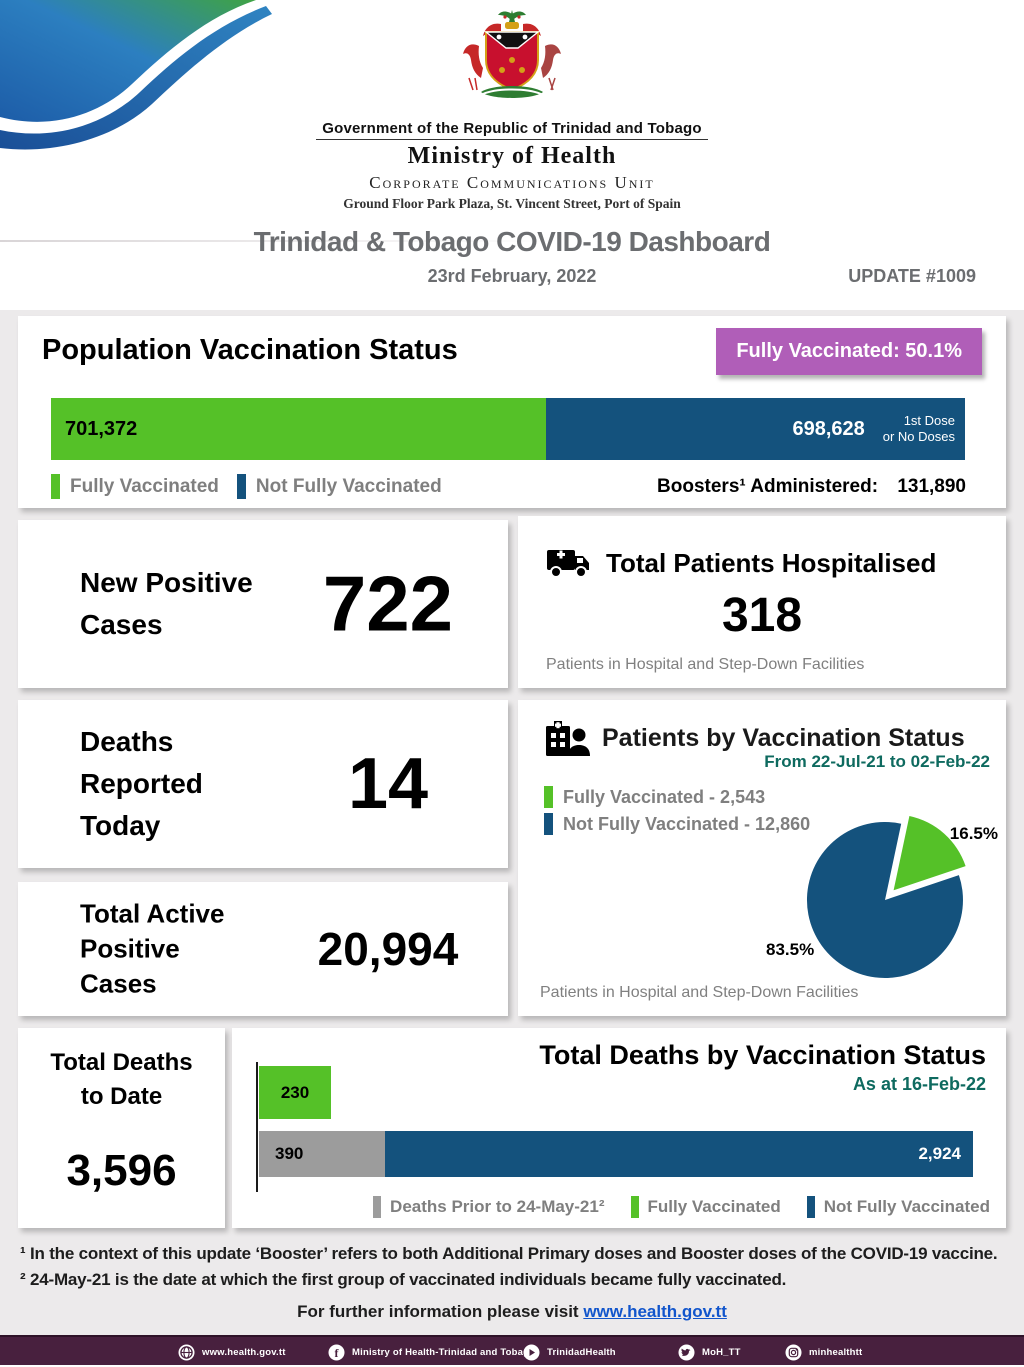 The width and height of the screenshot is (1024, 1367). Describe the element at coordinates (919, 1084) in the screenshot. I see `deaths-by-vaccination-subtitle: As at 16-Feb-22` at that location.